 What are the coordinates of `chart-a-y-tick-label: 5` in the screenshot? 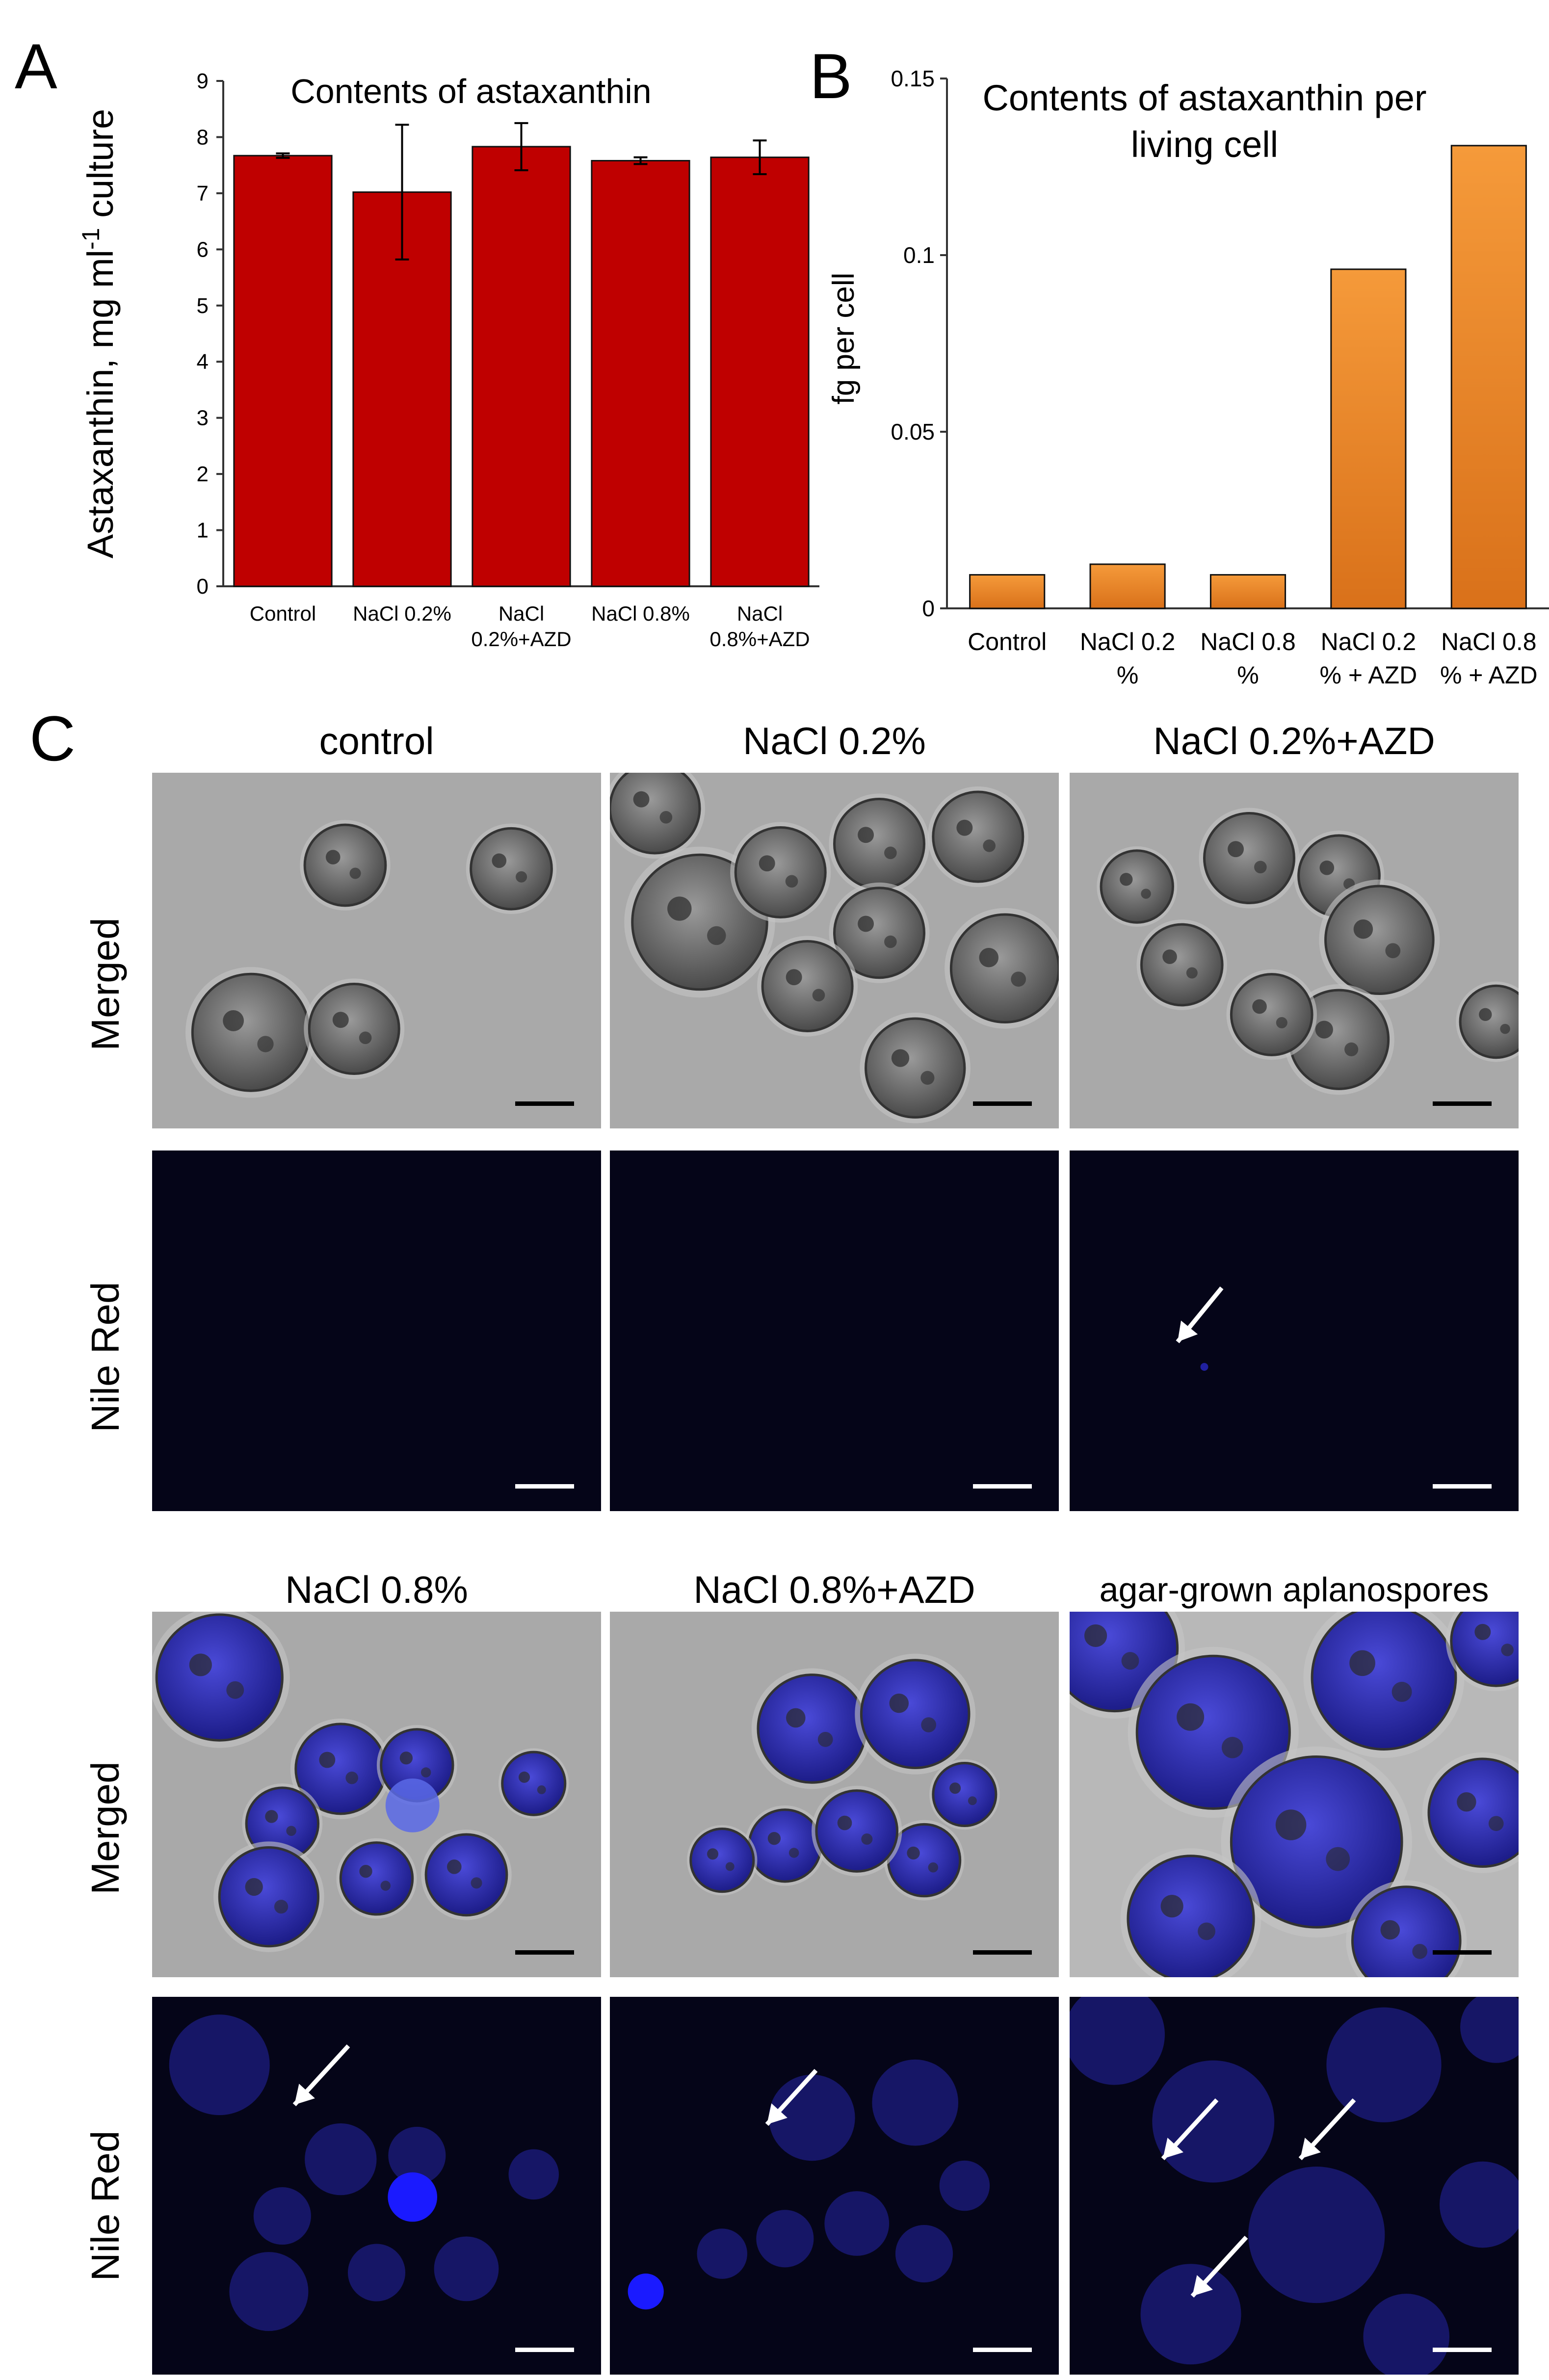 It's located at (203, 306).